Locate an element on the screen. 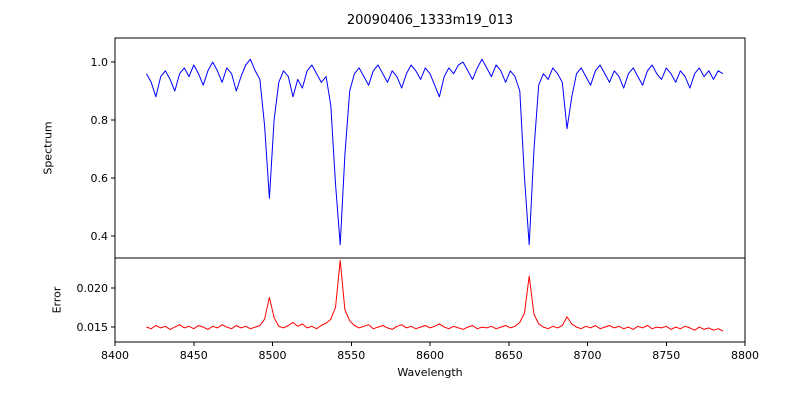  x-tick-label: 8800 is located at coordinates (745, 355).